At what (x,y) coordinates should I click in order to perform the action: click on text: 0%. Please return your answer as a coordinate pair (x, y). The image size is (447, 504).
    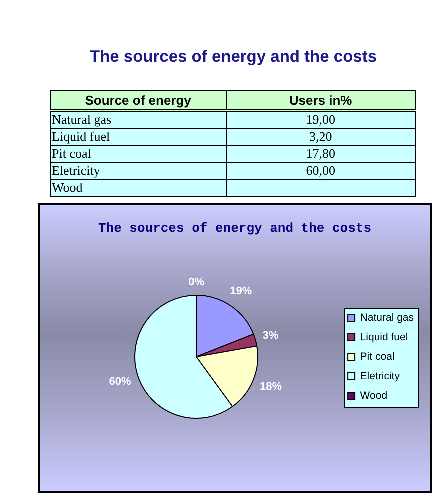
    Looking at the image, I should click on (196, 282).